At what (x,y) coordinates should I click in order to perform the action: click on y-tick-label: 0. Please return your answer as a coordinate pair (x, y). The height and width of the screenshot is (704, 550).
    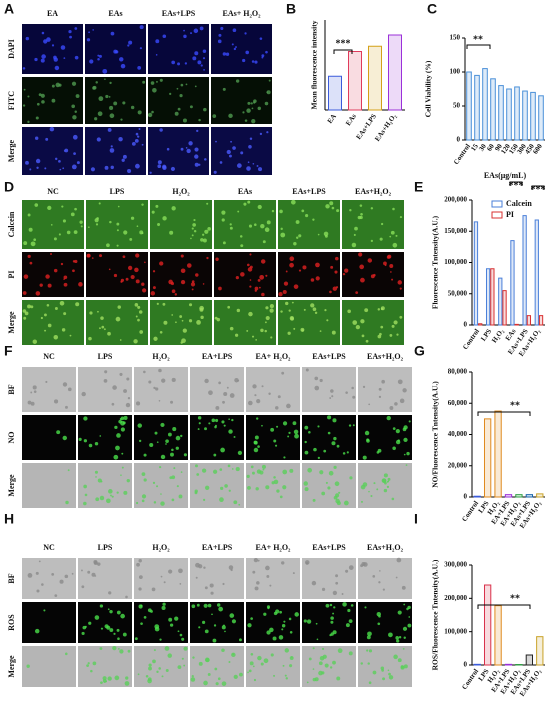
    Looking at the image, I should click on (466, 665).